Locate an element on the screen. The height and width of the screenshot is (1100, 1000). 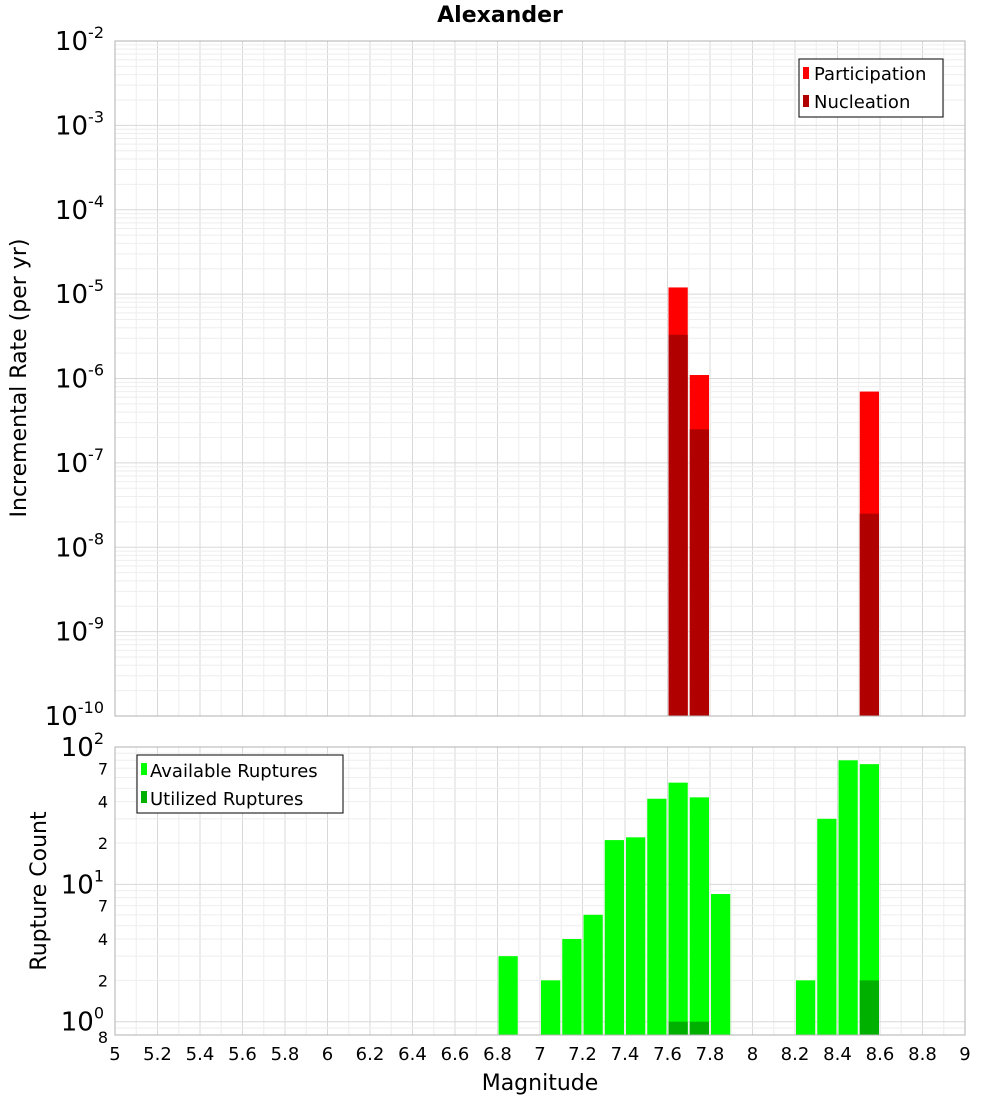
y-tick-label: 10⁻⁸ is located at coordinates (79, 546).